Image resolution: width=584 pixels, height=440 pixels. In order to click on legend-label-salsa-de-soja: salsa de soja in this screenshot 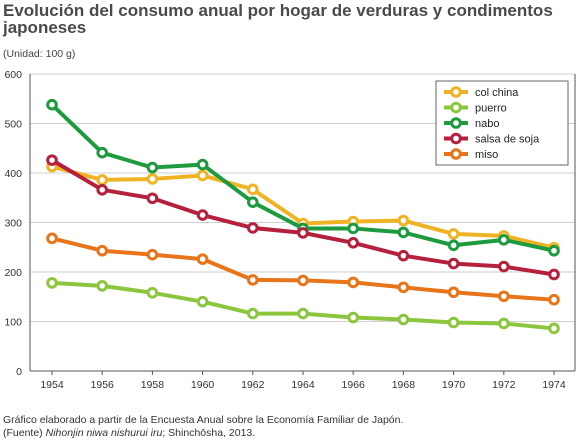, I will do `click(507, 140)`.